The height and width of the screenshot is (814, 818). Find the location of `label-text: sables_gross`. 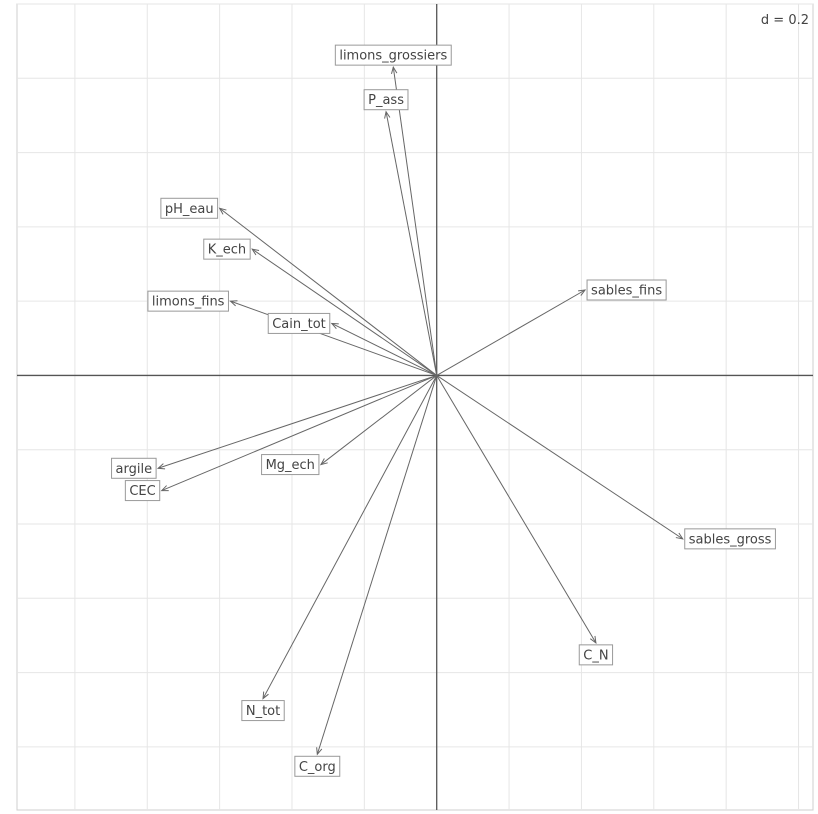

label-text: sables_gross is located at coordinates (730, 539).